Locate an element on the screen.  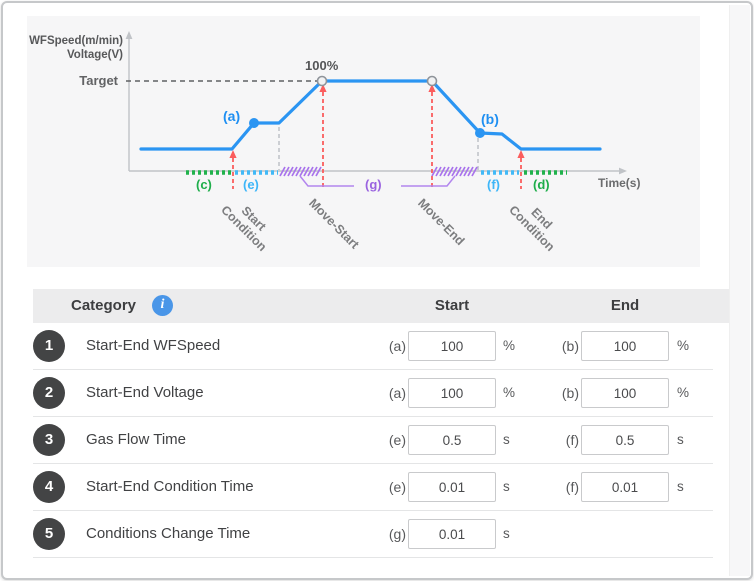
y-axis-label-line1: WFSpeed(m/min) is located at coordinates (76, 41).